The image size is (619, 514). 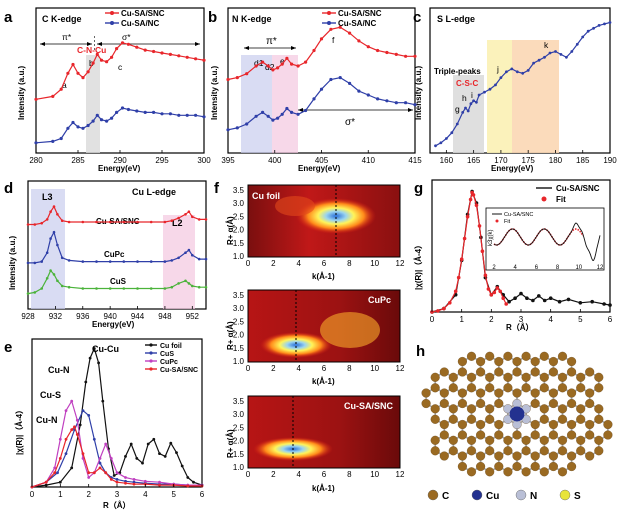 I want to click on plot-area-a: 280 285 290 295 300, so click(x=120, y=103).